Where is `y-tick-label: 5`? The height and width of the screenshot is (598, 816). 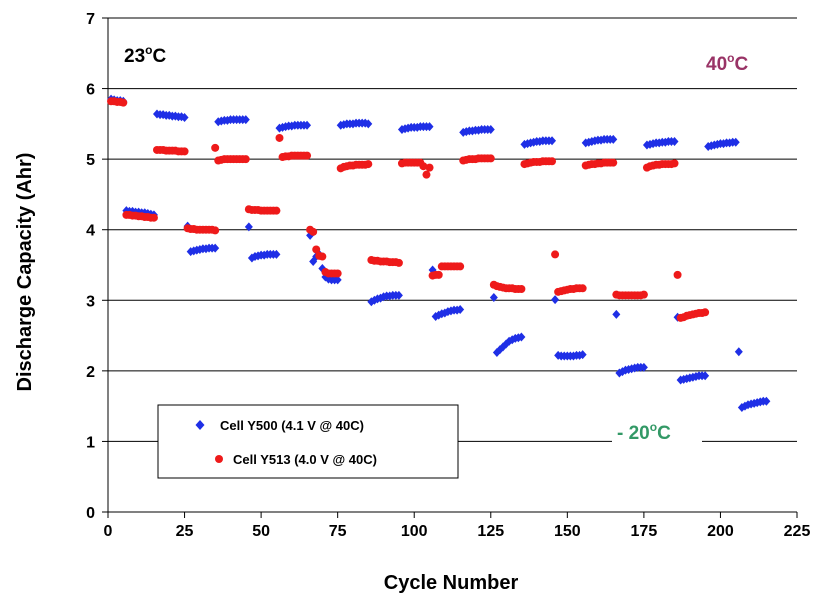 y-tick-label: 5 is located at coordinates (90, 160).